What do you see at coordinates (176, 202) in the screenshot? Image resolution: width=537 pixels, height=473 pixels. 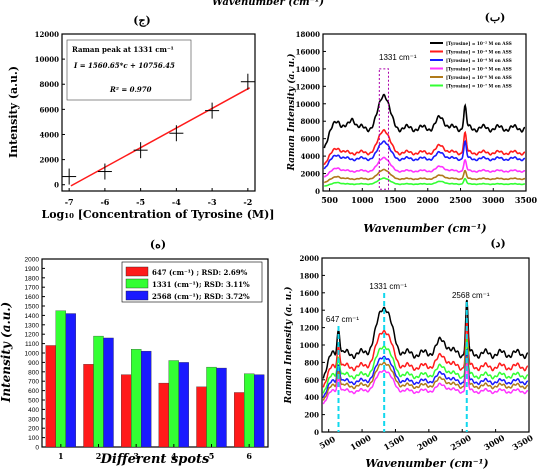 I see `x-tick-label: -4` at bounding box center [176, 202].